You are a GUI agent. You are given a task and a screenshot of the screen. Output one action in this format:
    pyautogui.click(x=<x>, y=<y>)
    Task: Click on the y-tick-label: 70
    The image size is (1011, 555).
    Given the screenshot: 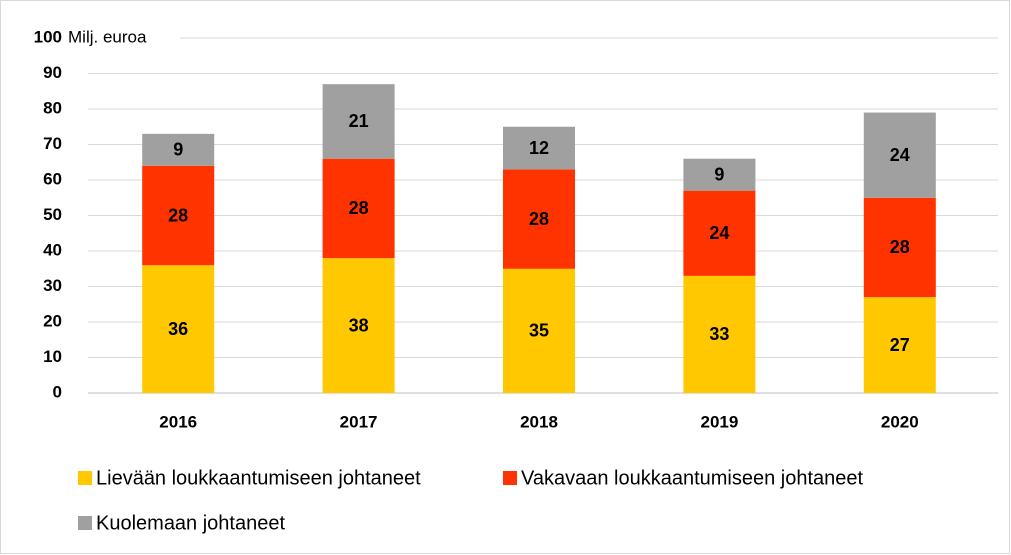 What is the action you would take?
    pyautogui.click(x=52, y=143)
    